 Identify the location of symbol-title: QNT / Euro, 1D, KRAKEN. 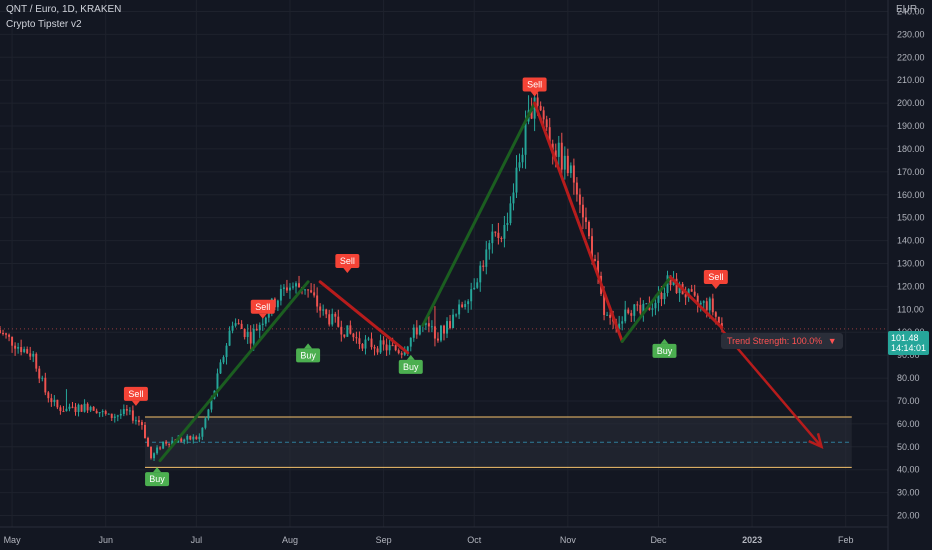
(64, 9).